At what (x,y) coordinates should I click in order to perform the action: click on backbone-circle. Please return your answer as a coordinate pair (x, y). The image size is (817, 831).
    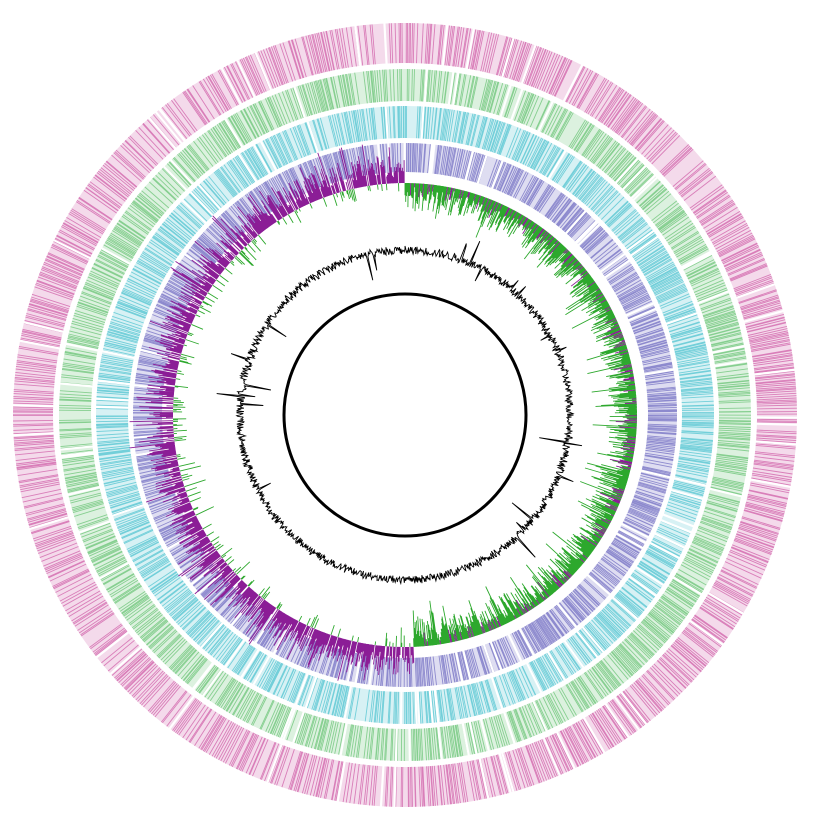
    Looking at the image, I should click on (405, 415).